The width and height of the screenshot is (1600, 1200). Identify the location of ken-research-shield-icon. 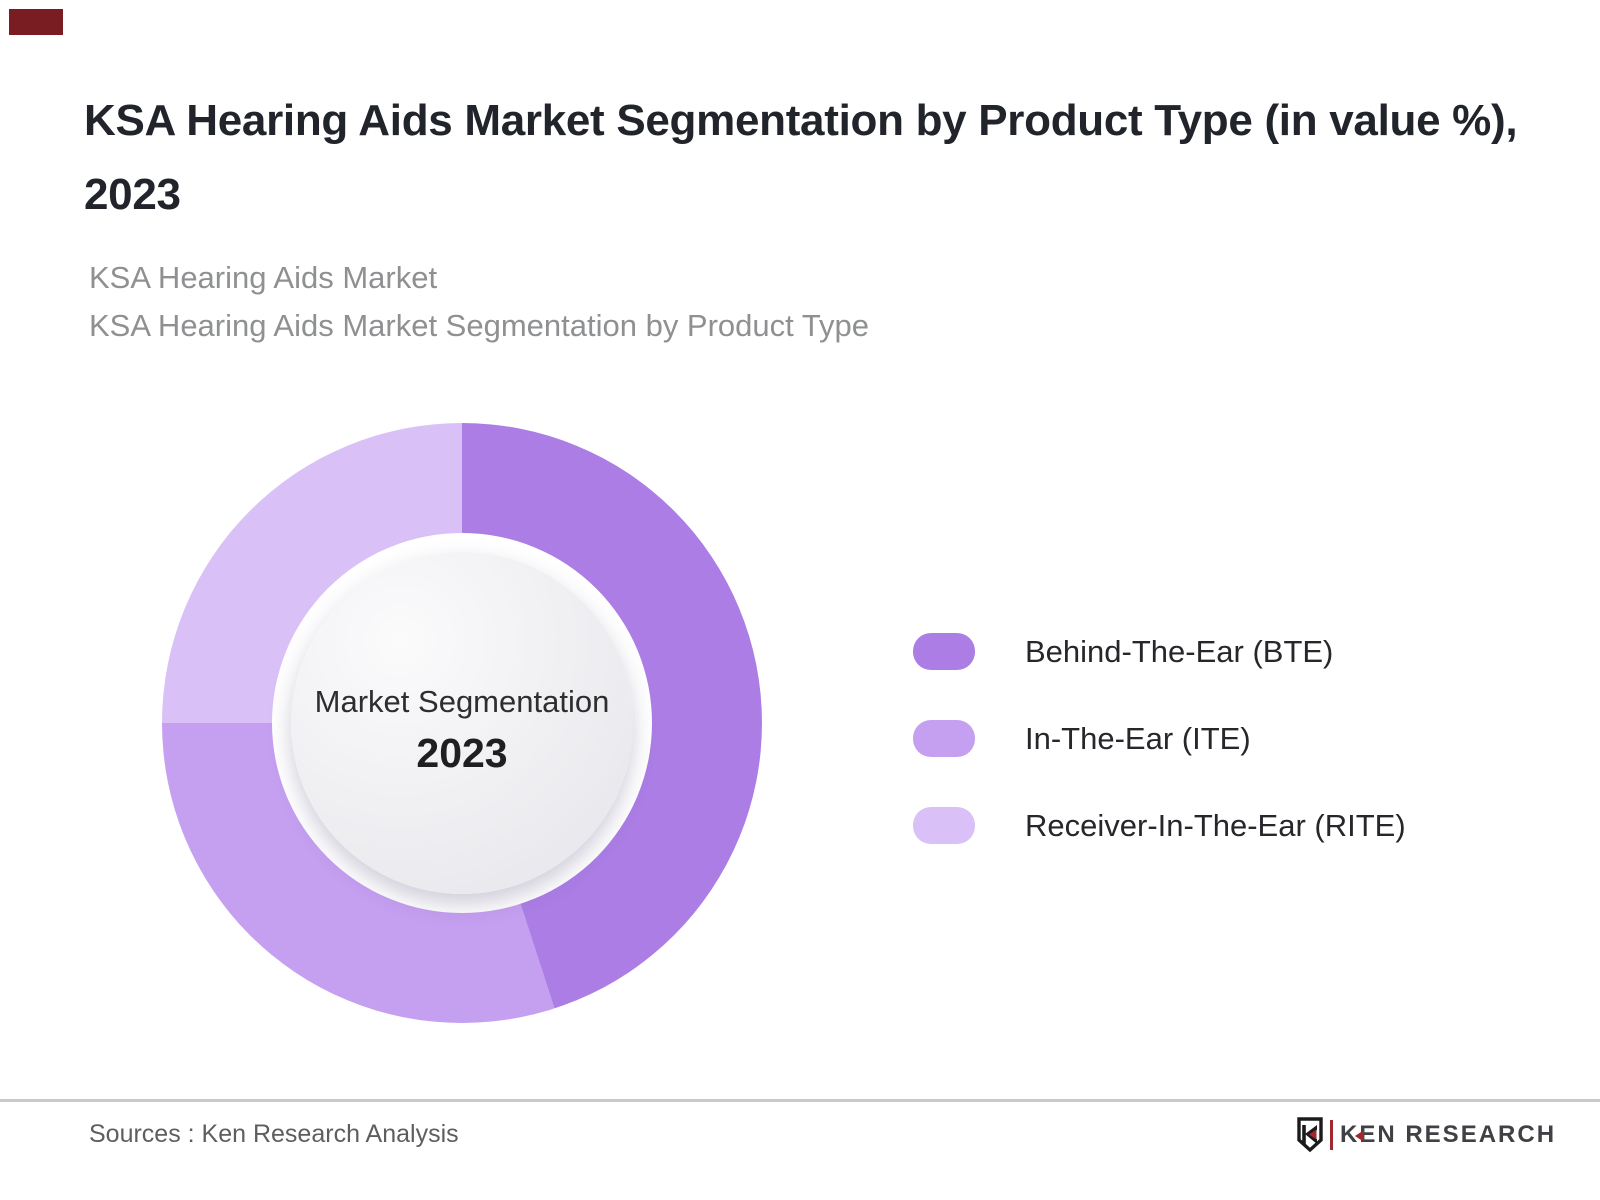
(1310, 1135).